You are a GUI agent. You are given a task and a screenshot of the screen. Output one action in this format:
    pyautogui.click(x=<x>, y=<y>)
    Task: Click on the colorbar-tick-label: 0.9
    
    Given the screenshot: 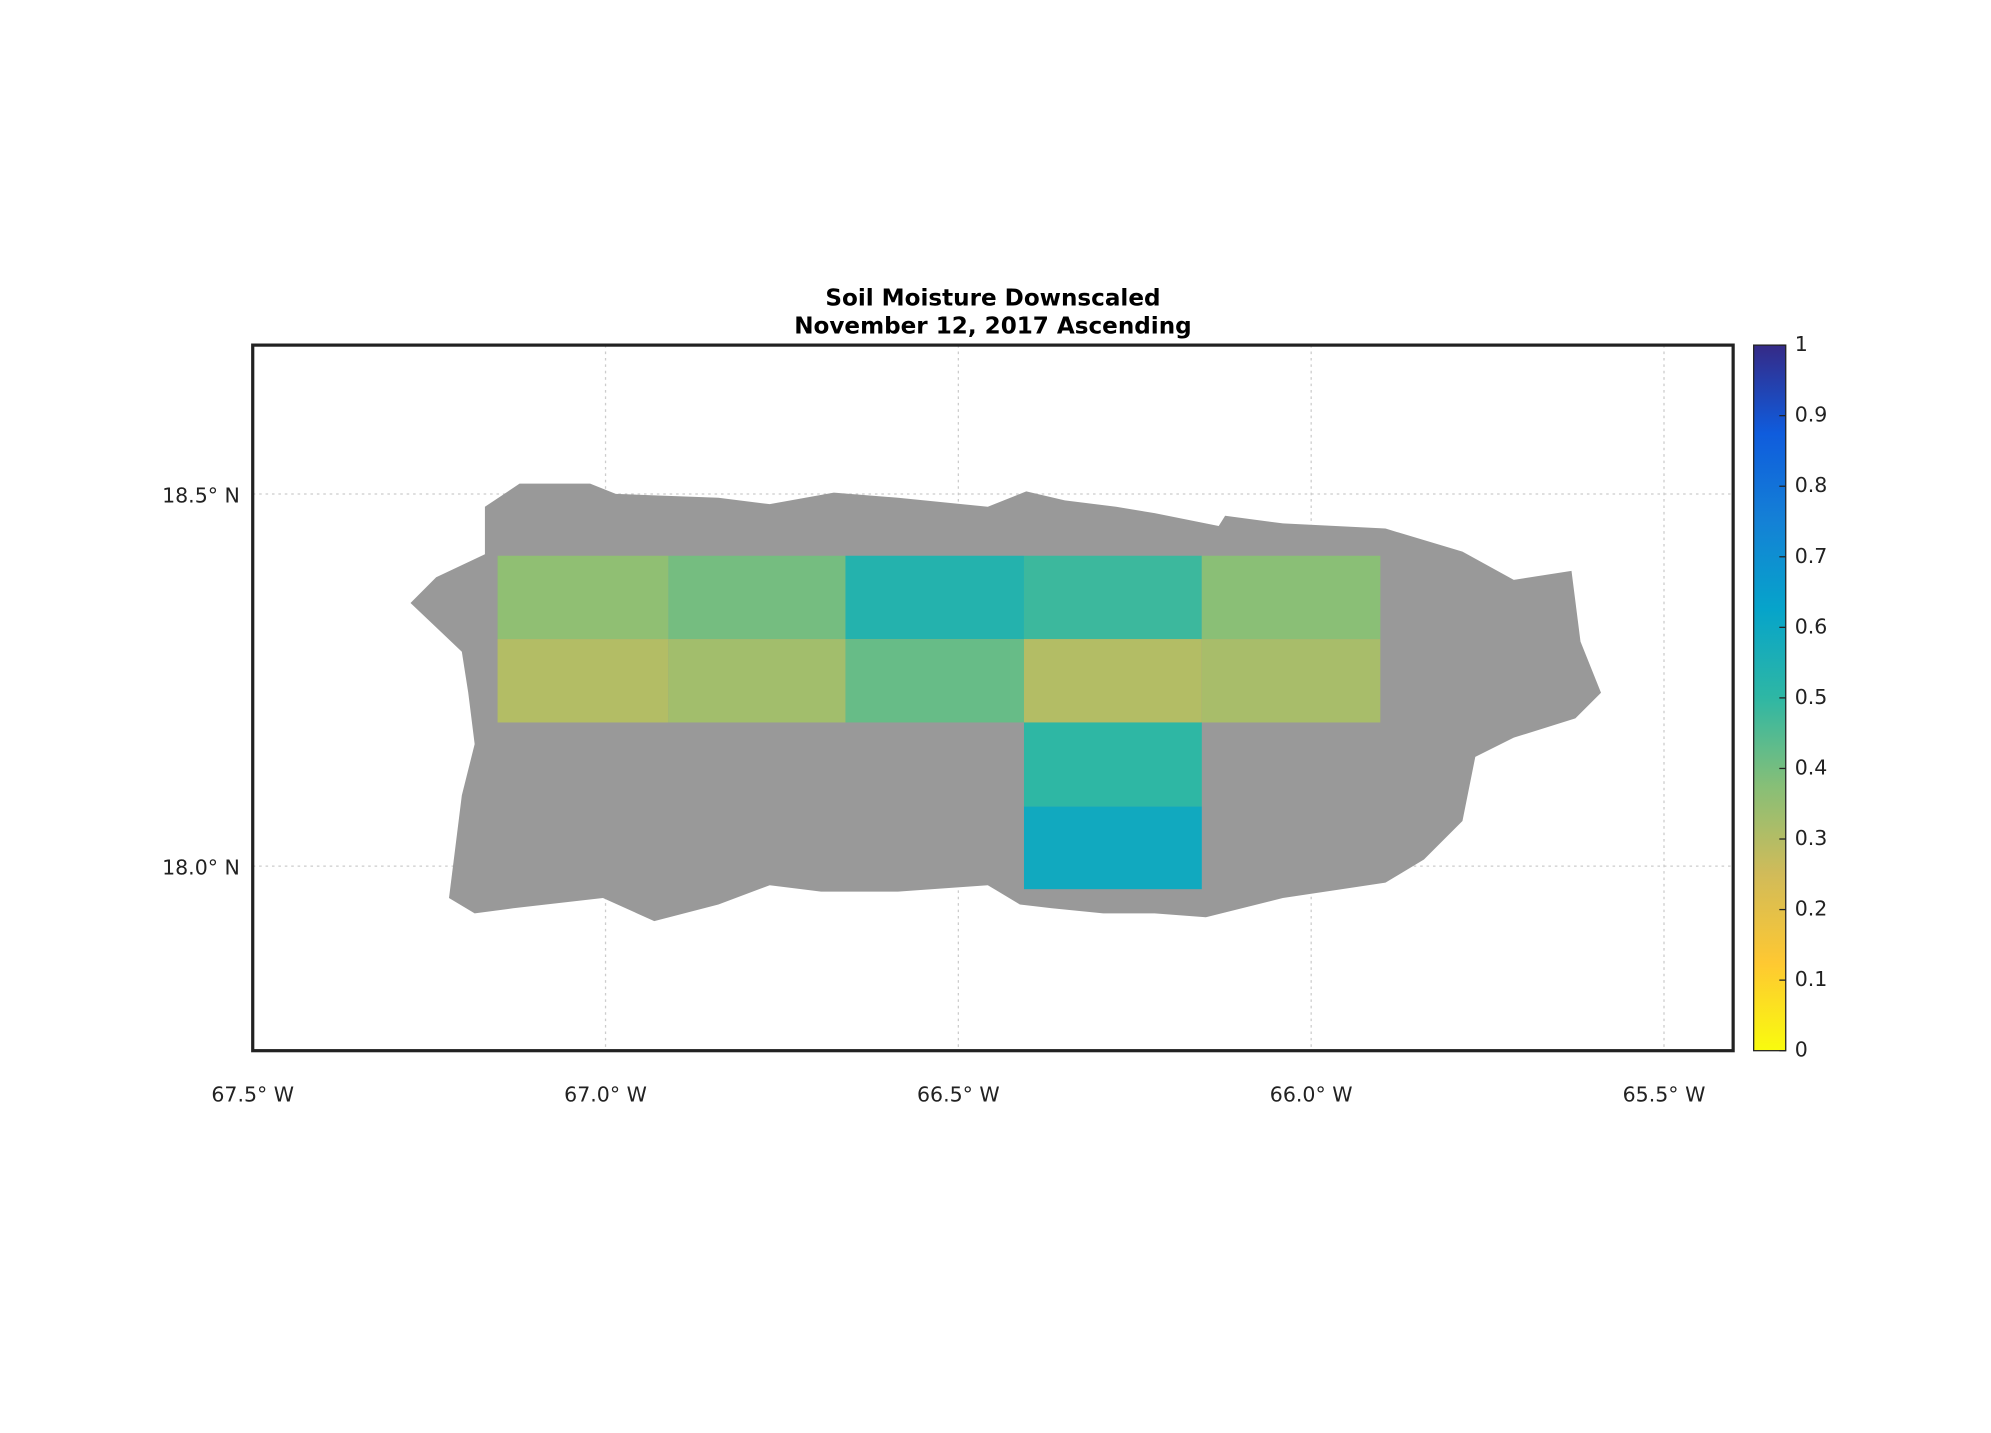 What is the action you would take?
    pyautogui.click(x=1811, y=415)
    